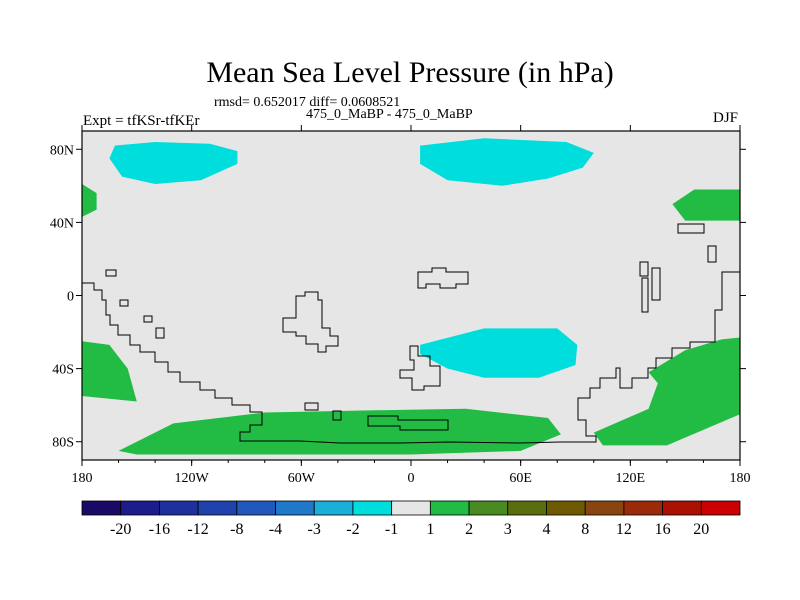 This screenshot has width=800, height=600. Describe the element at coordinates (62, 223) in the screenshot. I see `y-tick-label: 40N` at that location.